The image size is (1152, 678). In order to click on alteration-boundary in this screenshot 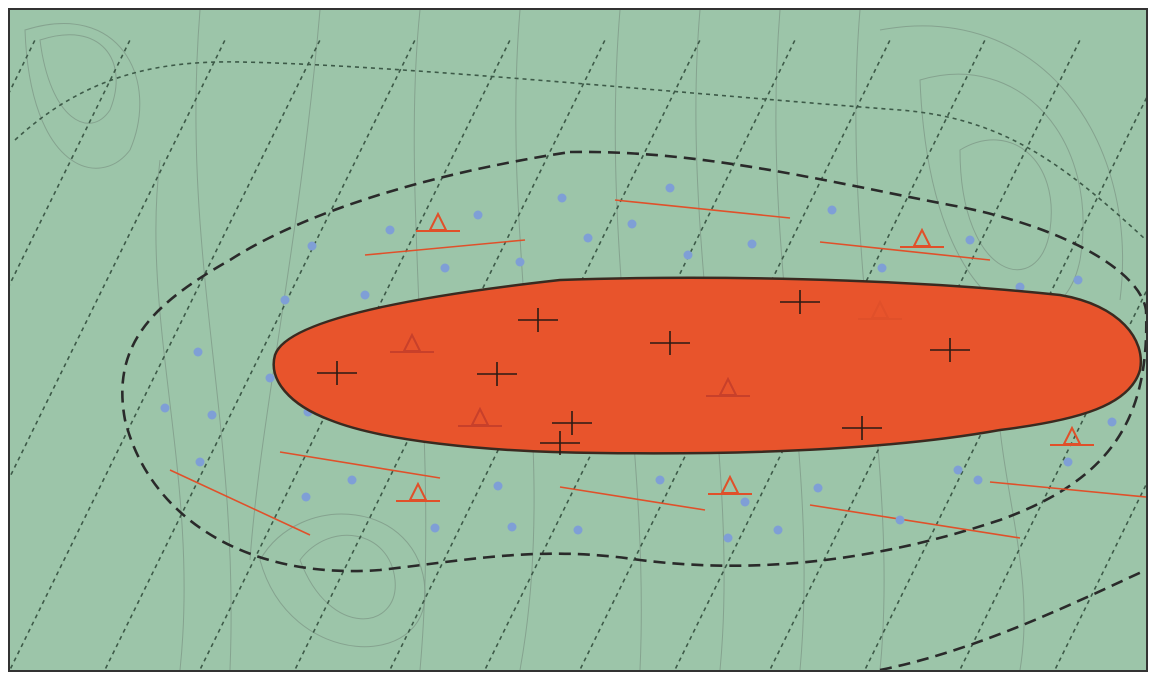, I will do `click(1012, 619)`.